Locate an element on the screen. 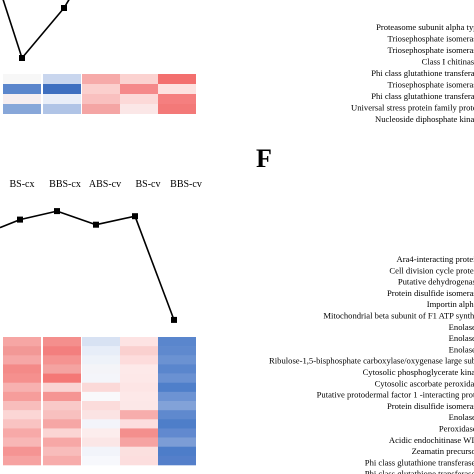 This screenshot has height=474, width=474. panel-letter-f: F is located at coordinates (264, 158).